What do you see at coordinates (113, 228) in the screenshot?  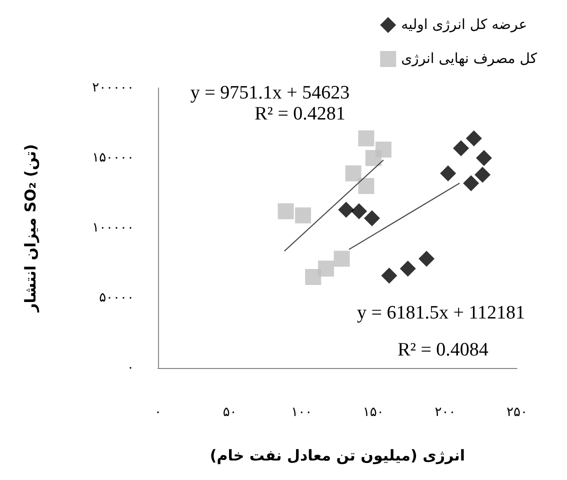 I see `y-tick-label: ۱۰۰۰۰۰` at bounding box center [113, 228].